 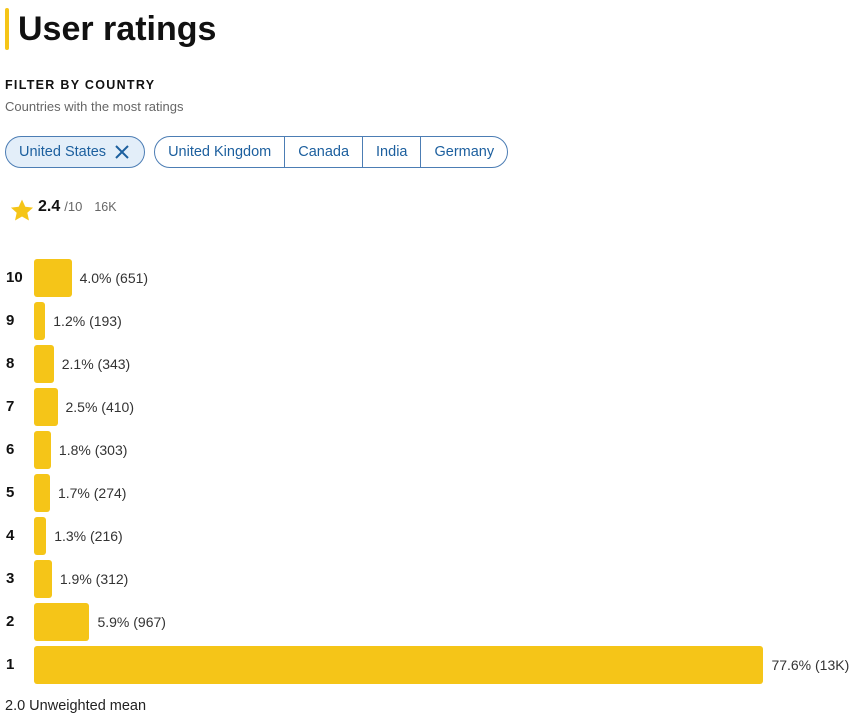 I want to click on rating-label: 2, so click(x=10, y=621).